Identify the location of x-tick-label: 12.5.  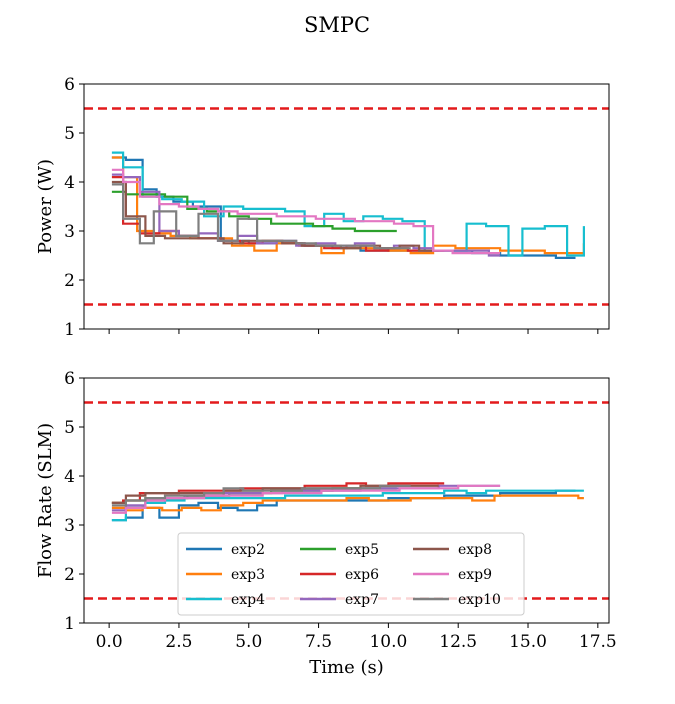
(458, 642).